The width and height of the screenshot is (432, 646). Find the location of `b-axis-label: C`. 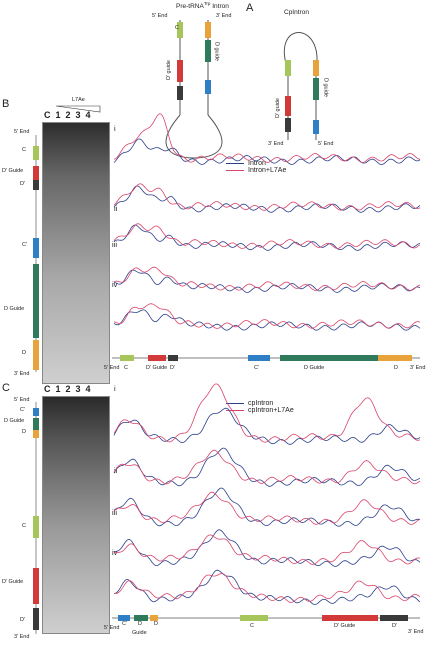

b-axis-label: C is located at coordinates (126, 368).